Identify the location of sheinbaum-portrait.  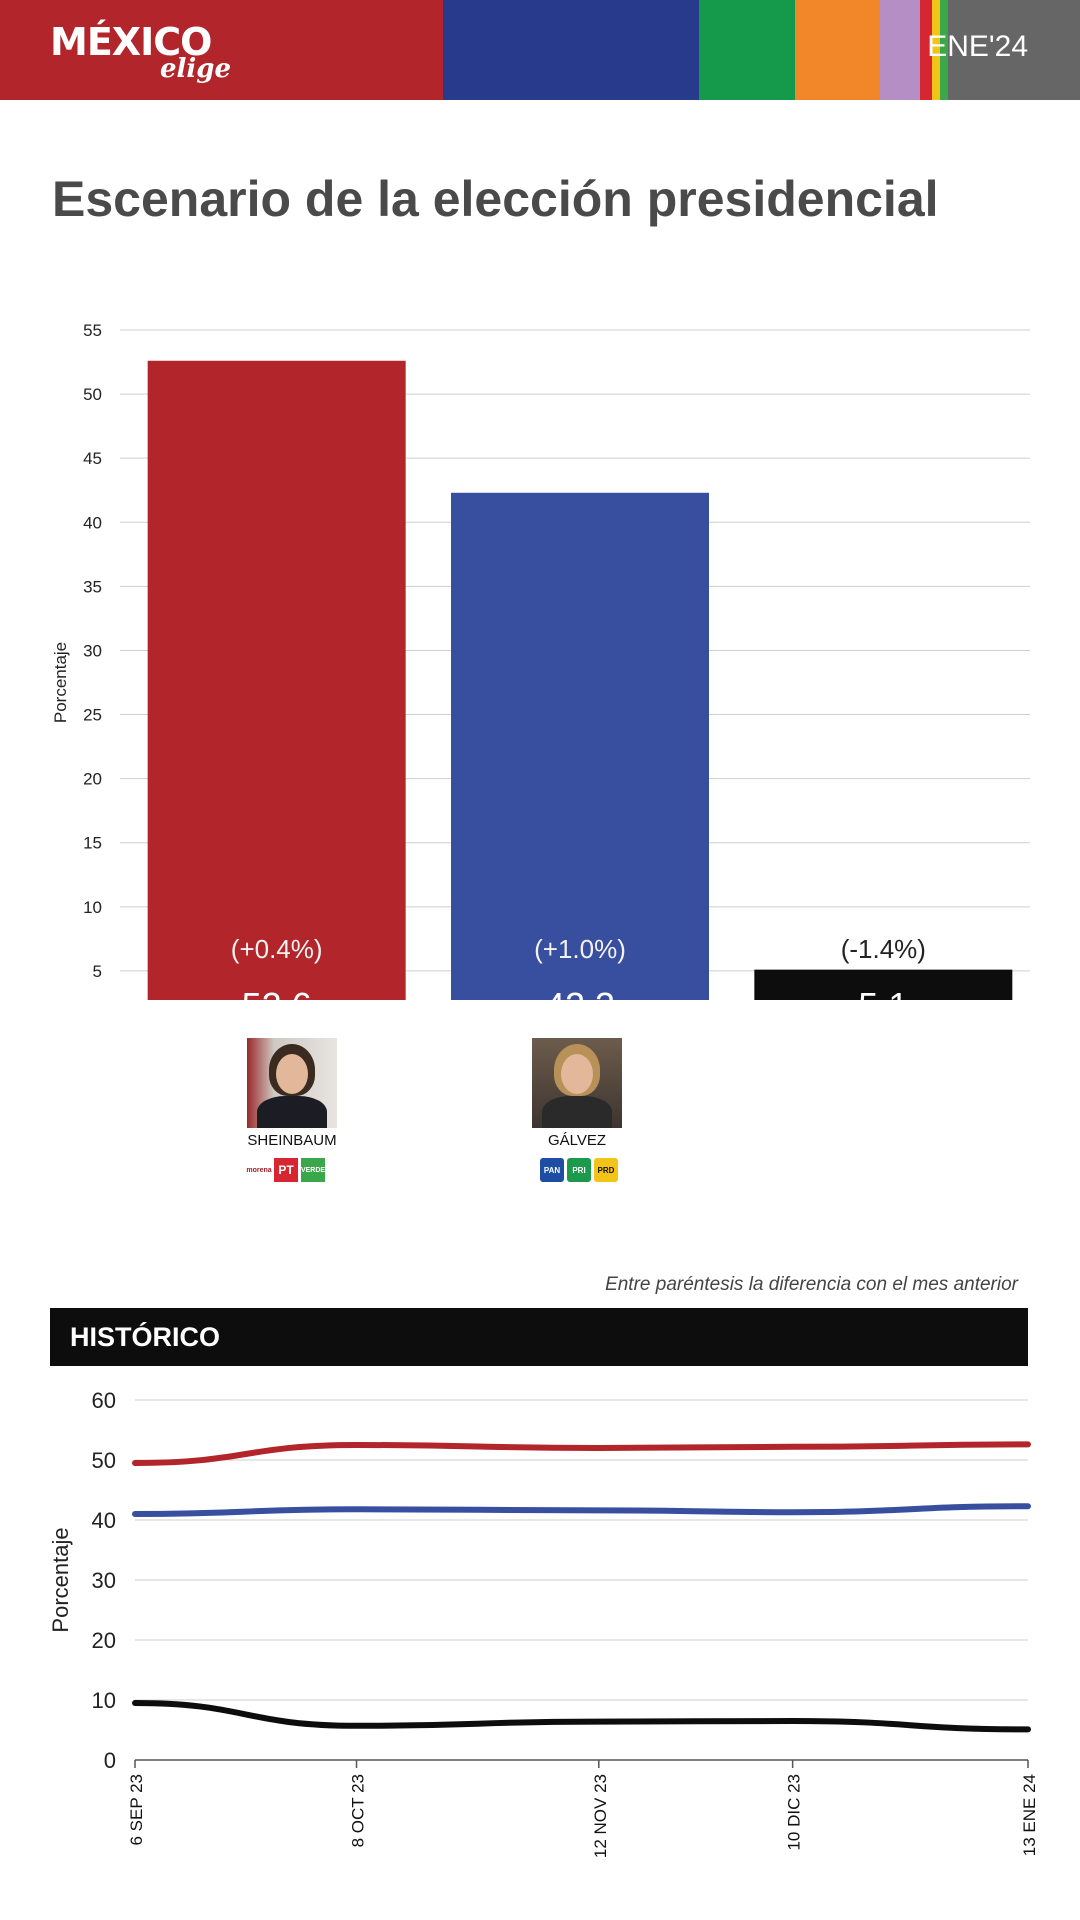
(292, 1083).